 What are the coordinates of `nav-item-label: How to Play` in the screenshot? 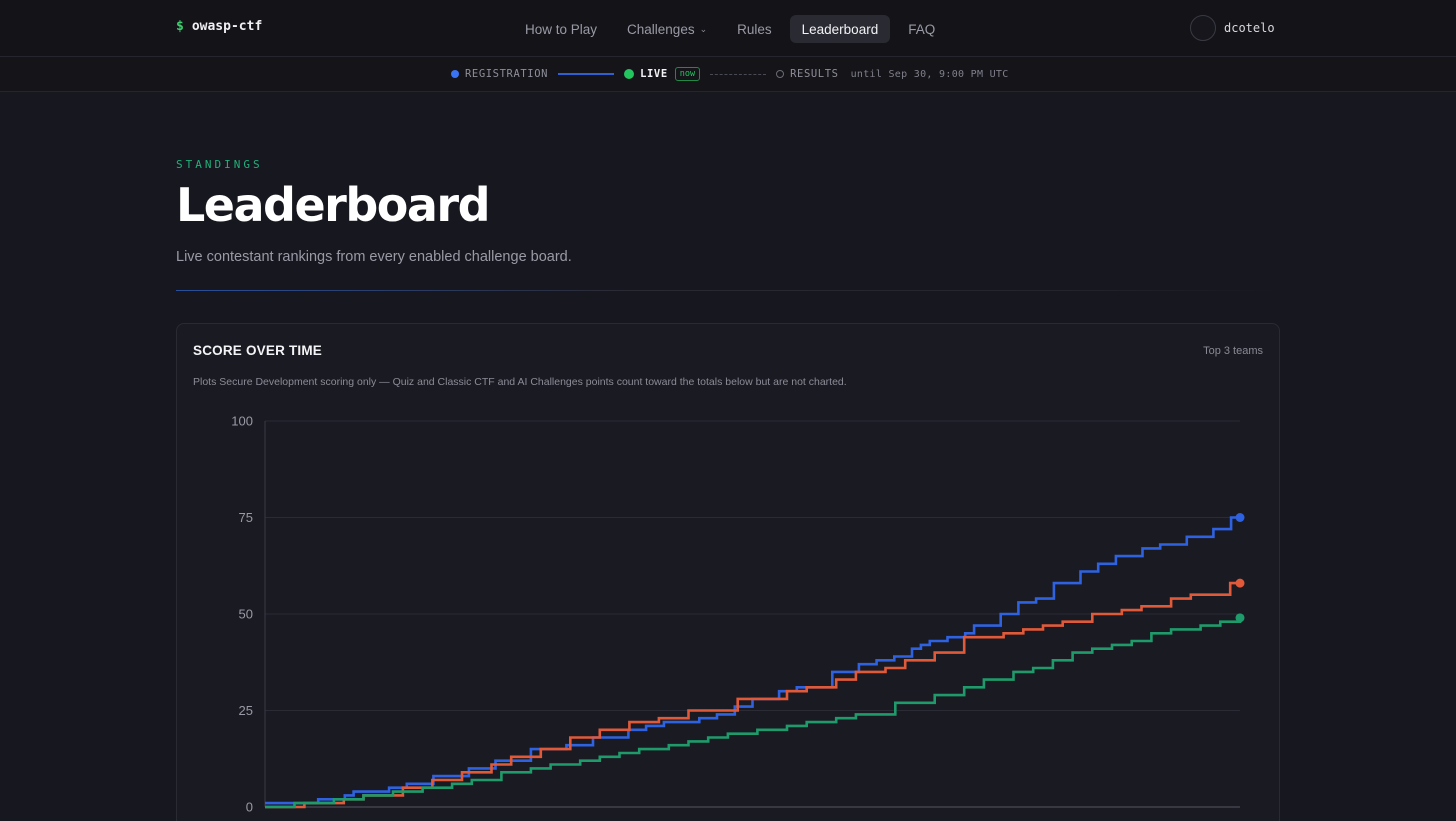 It's located at (561, 29).